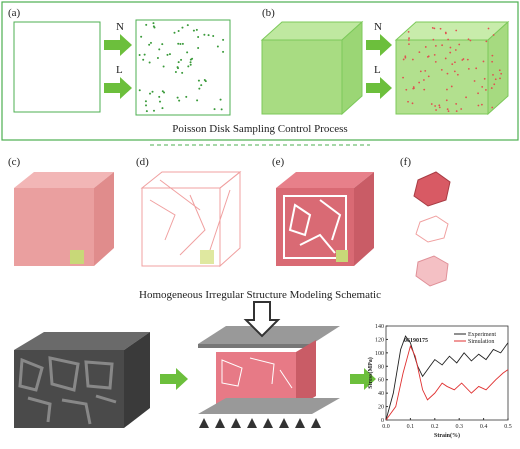 The image size is (520, 449). I want to click on x-tick-label: 0.4, so click(484, 427).